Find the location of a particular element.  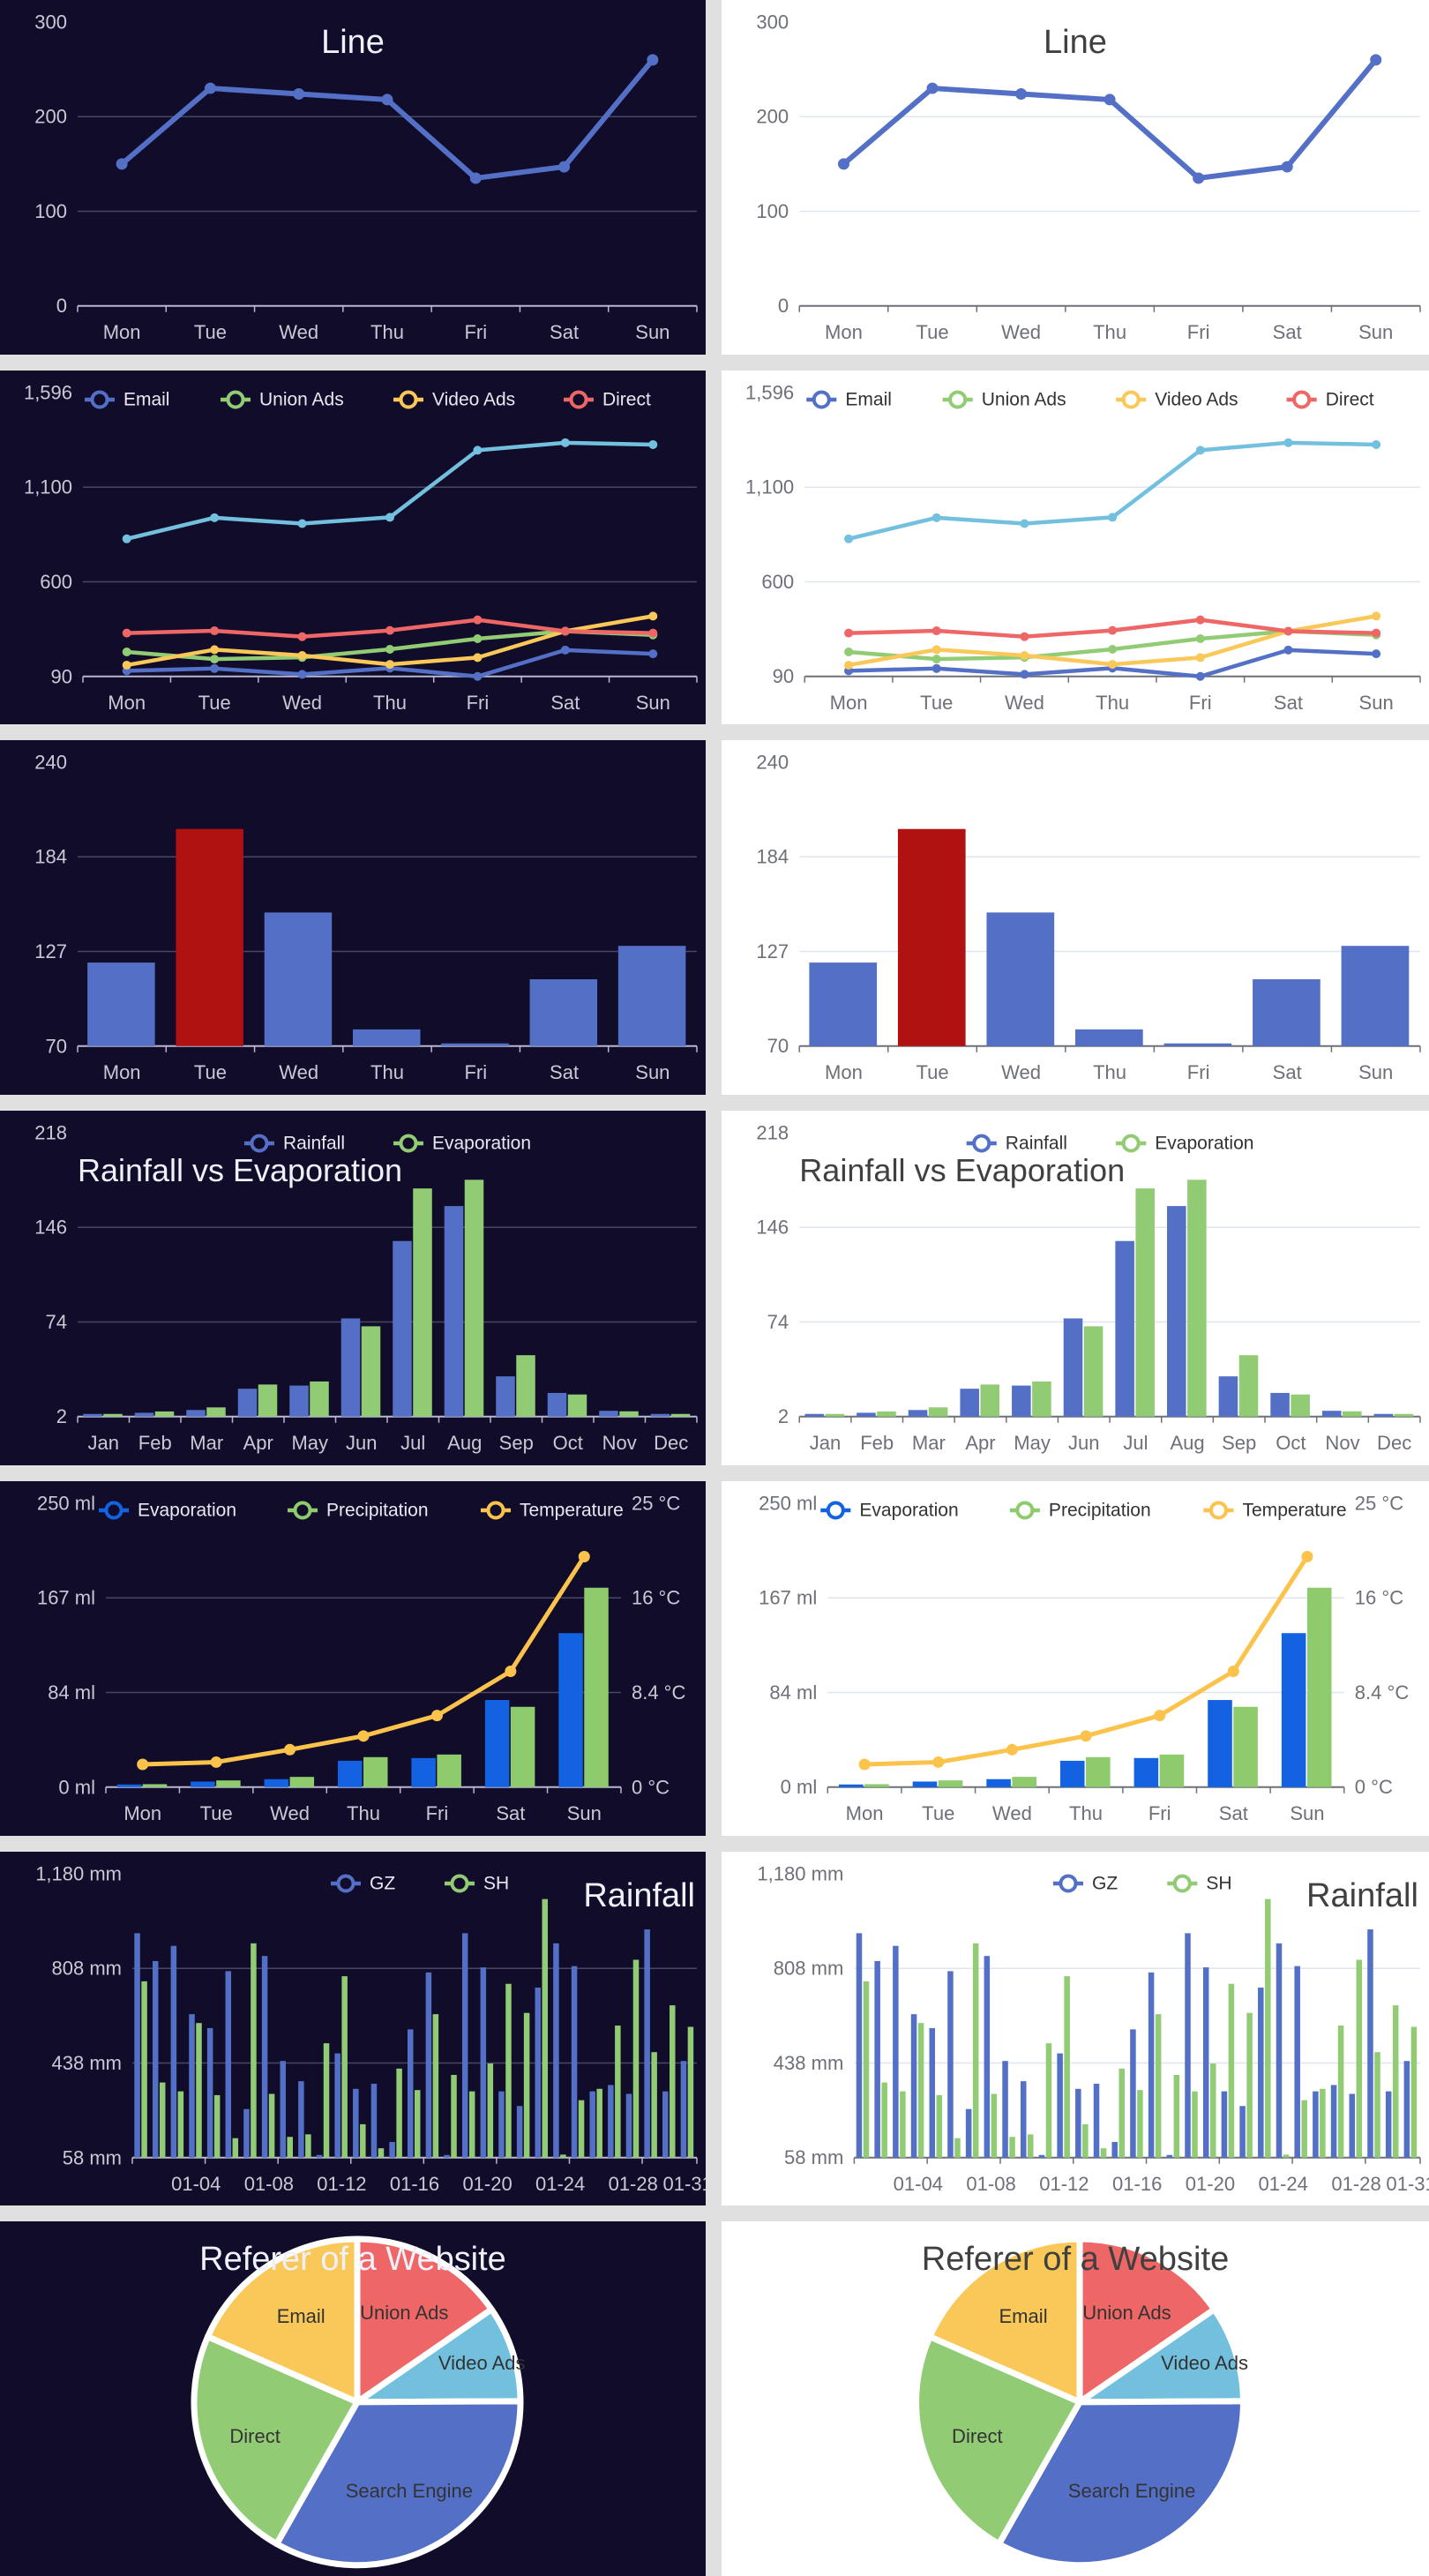

line-series-search-engine is located at coordinates (389, 491).